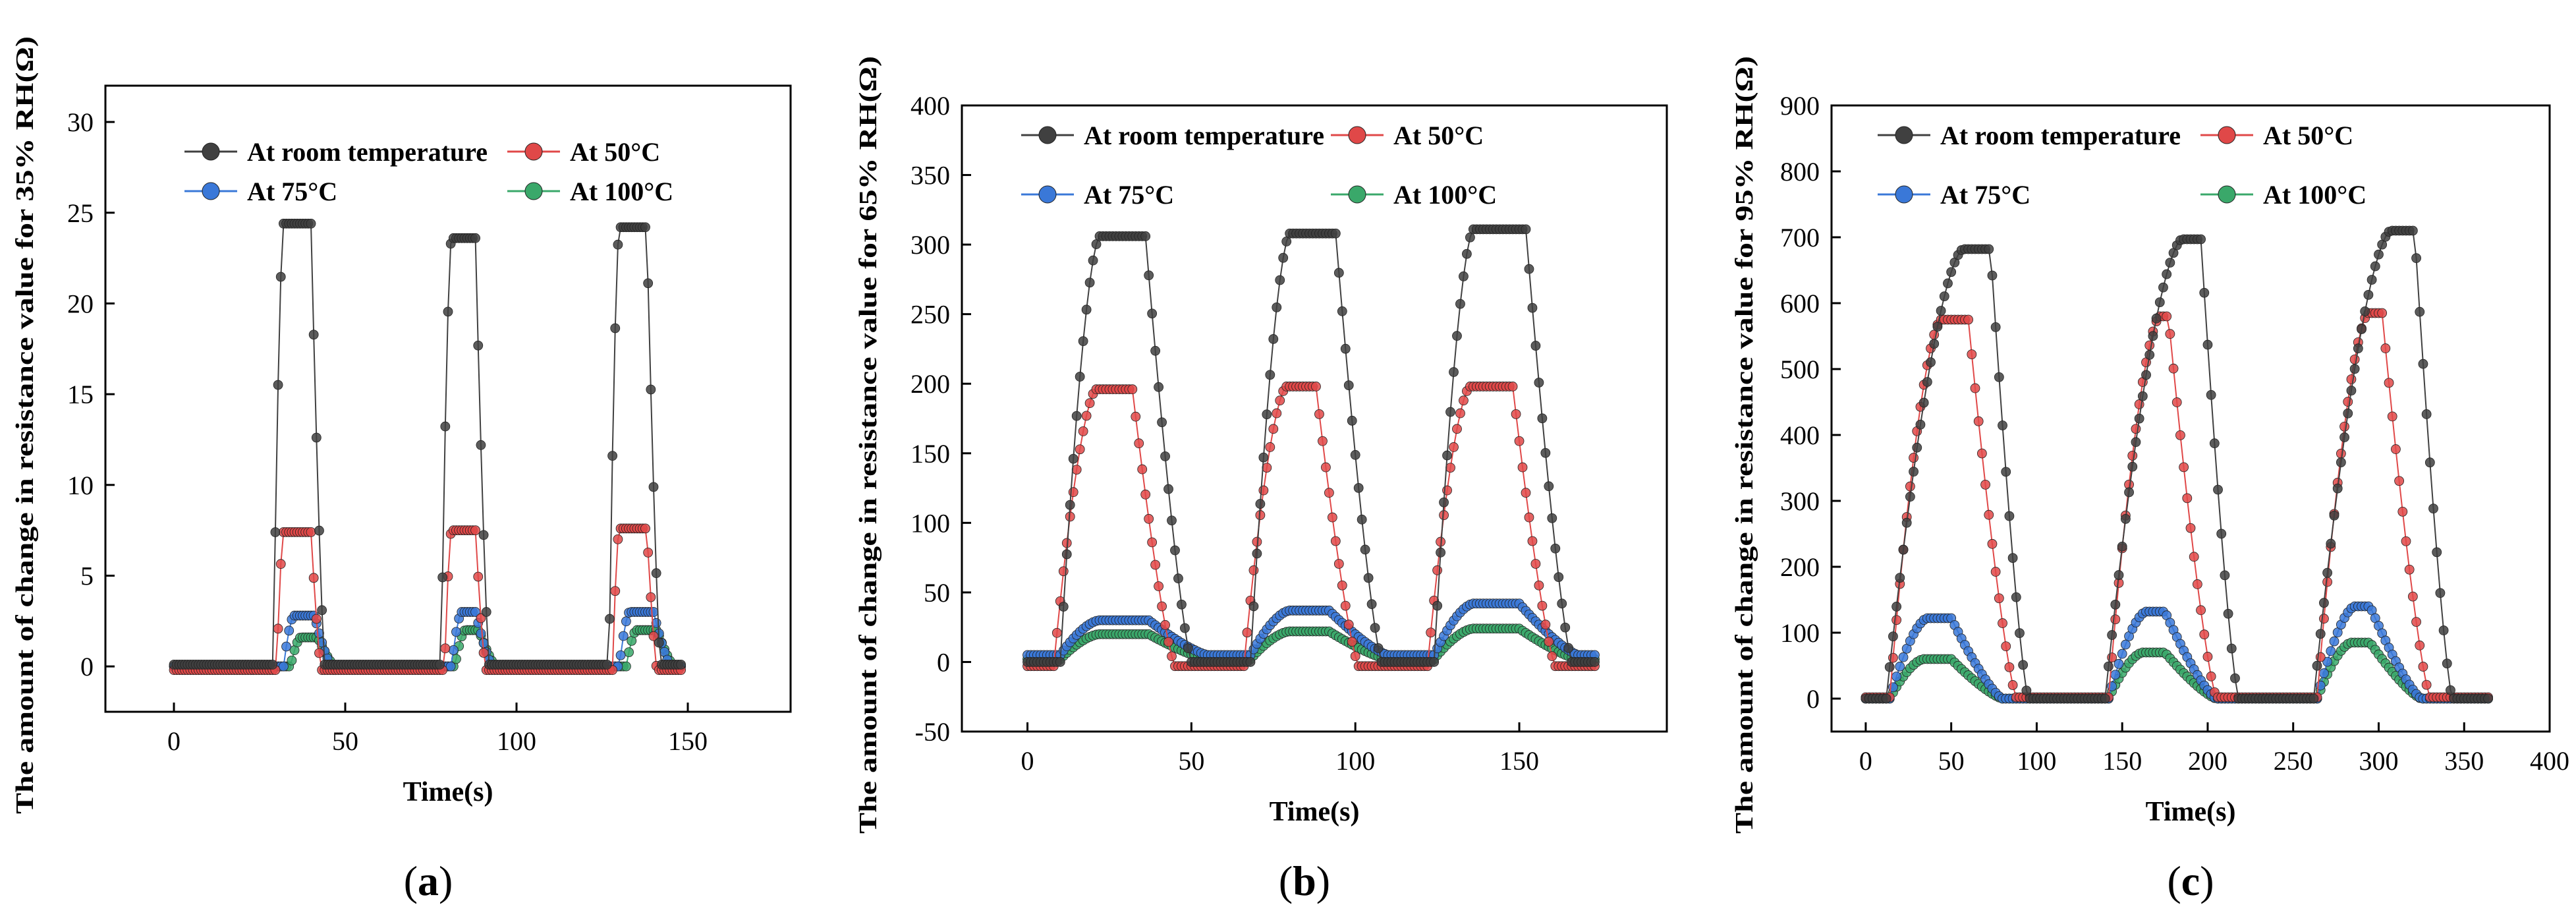 This screenshot has height=924, width=2576. What do you see at coordinates (410, 881) in the screenshot?
I see `caption-a-open: (` at bounding box center [410, 881].